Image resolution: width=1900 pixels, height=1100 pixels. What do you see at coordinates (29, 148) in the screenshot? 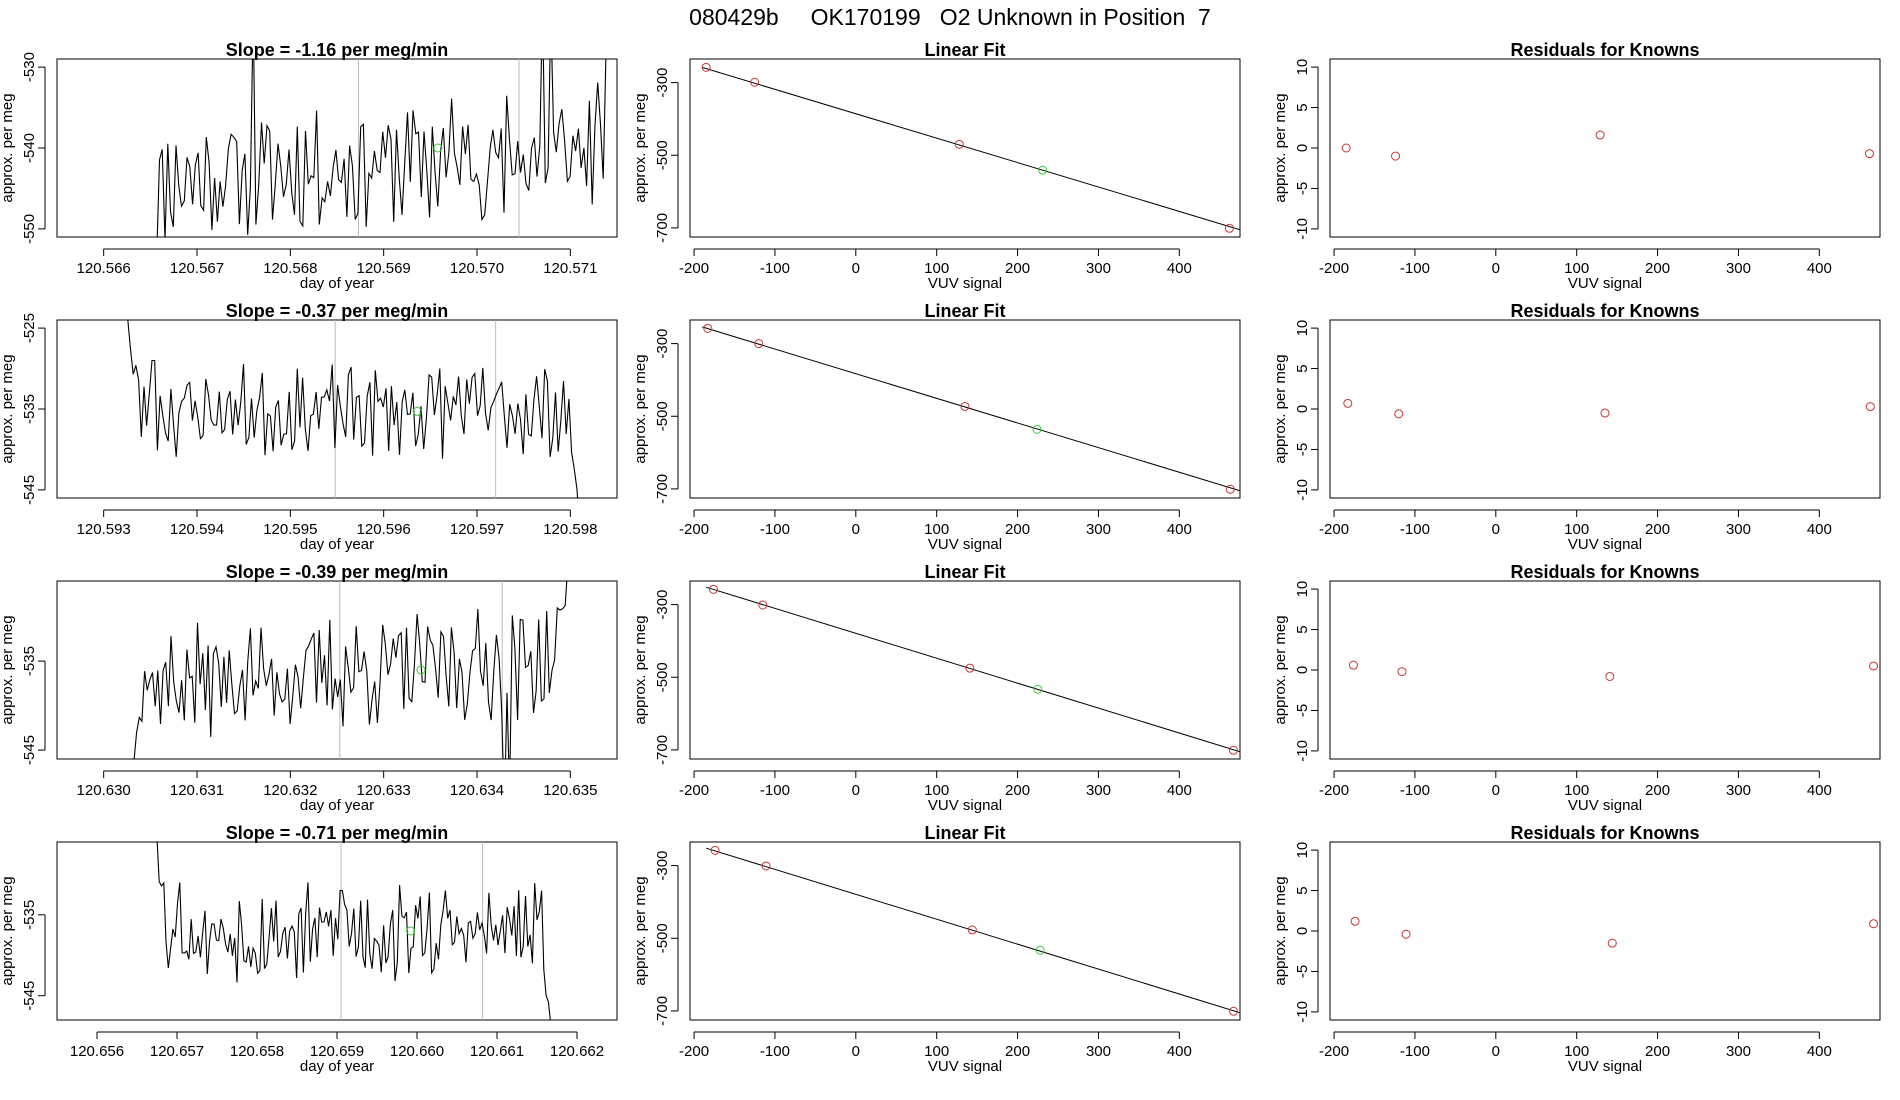
I see `y-tick-label: -540` at bounding box center [29, 148].